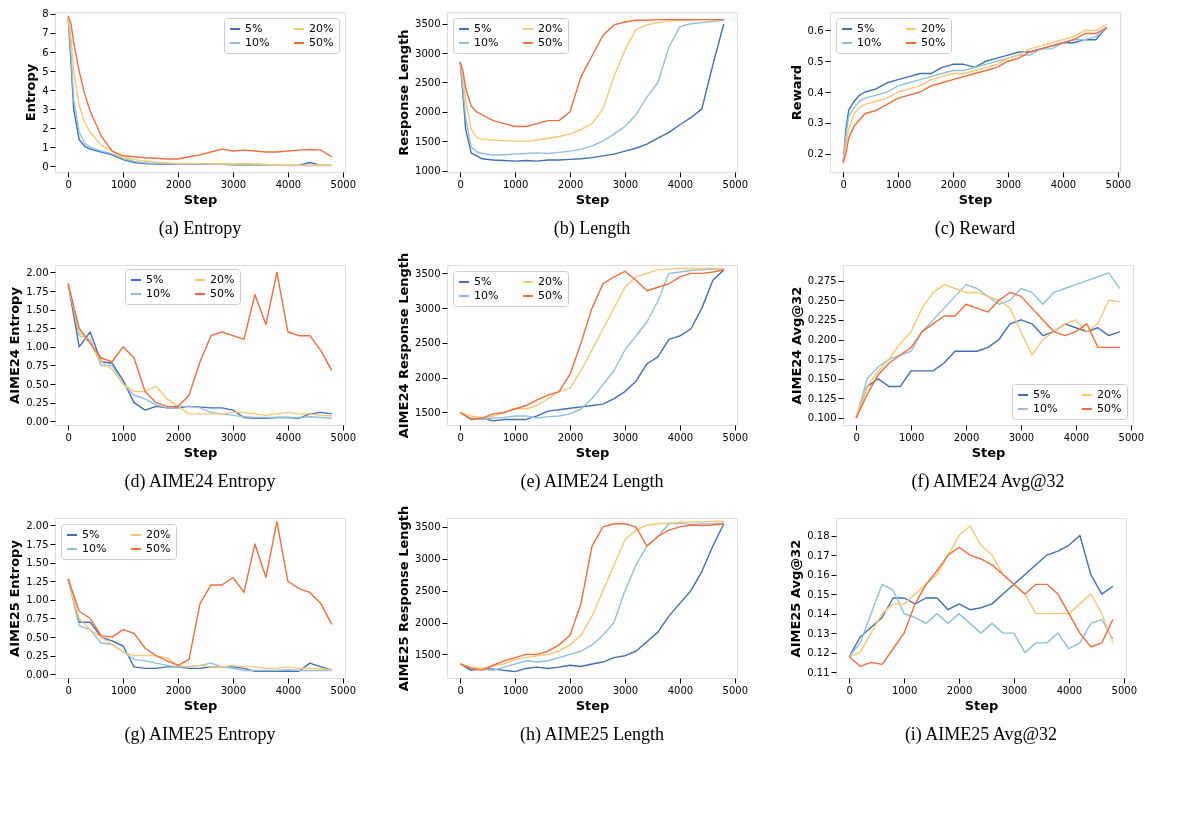 Image resolution: width=1182 pixels, height=838 pixels. Describe the element at coordinates (37, 525) in the screenshot. I see `y-tick-label: 2.00` at that location.